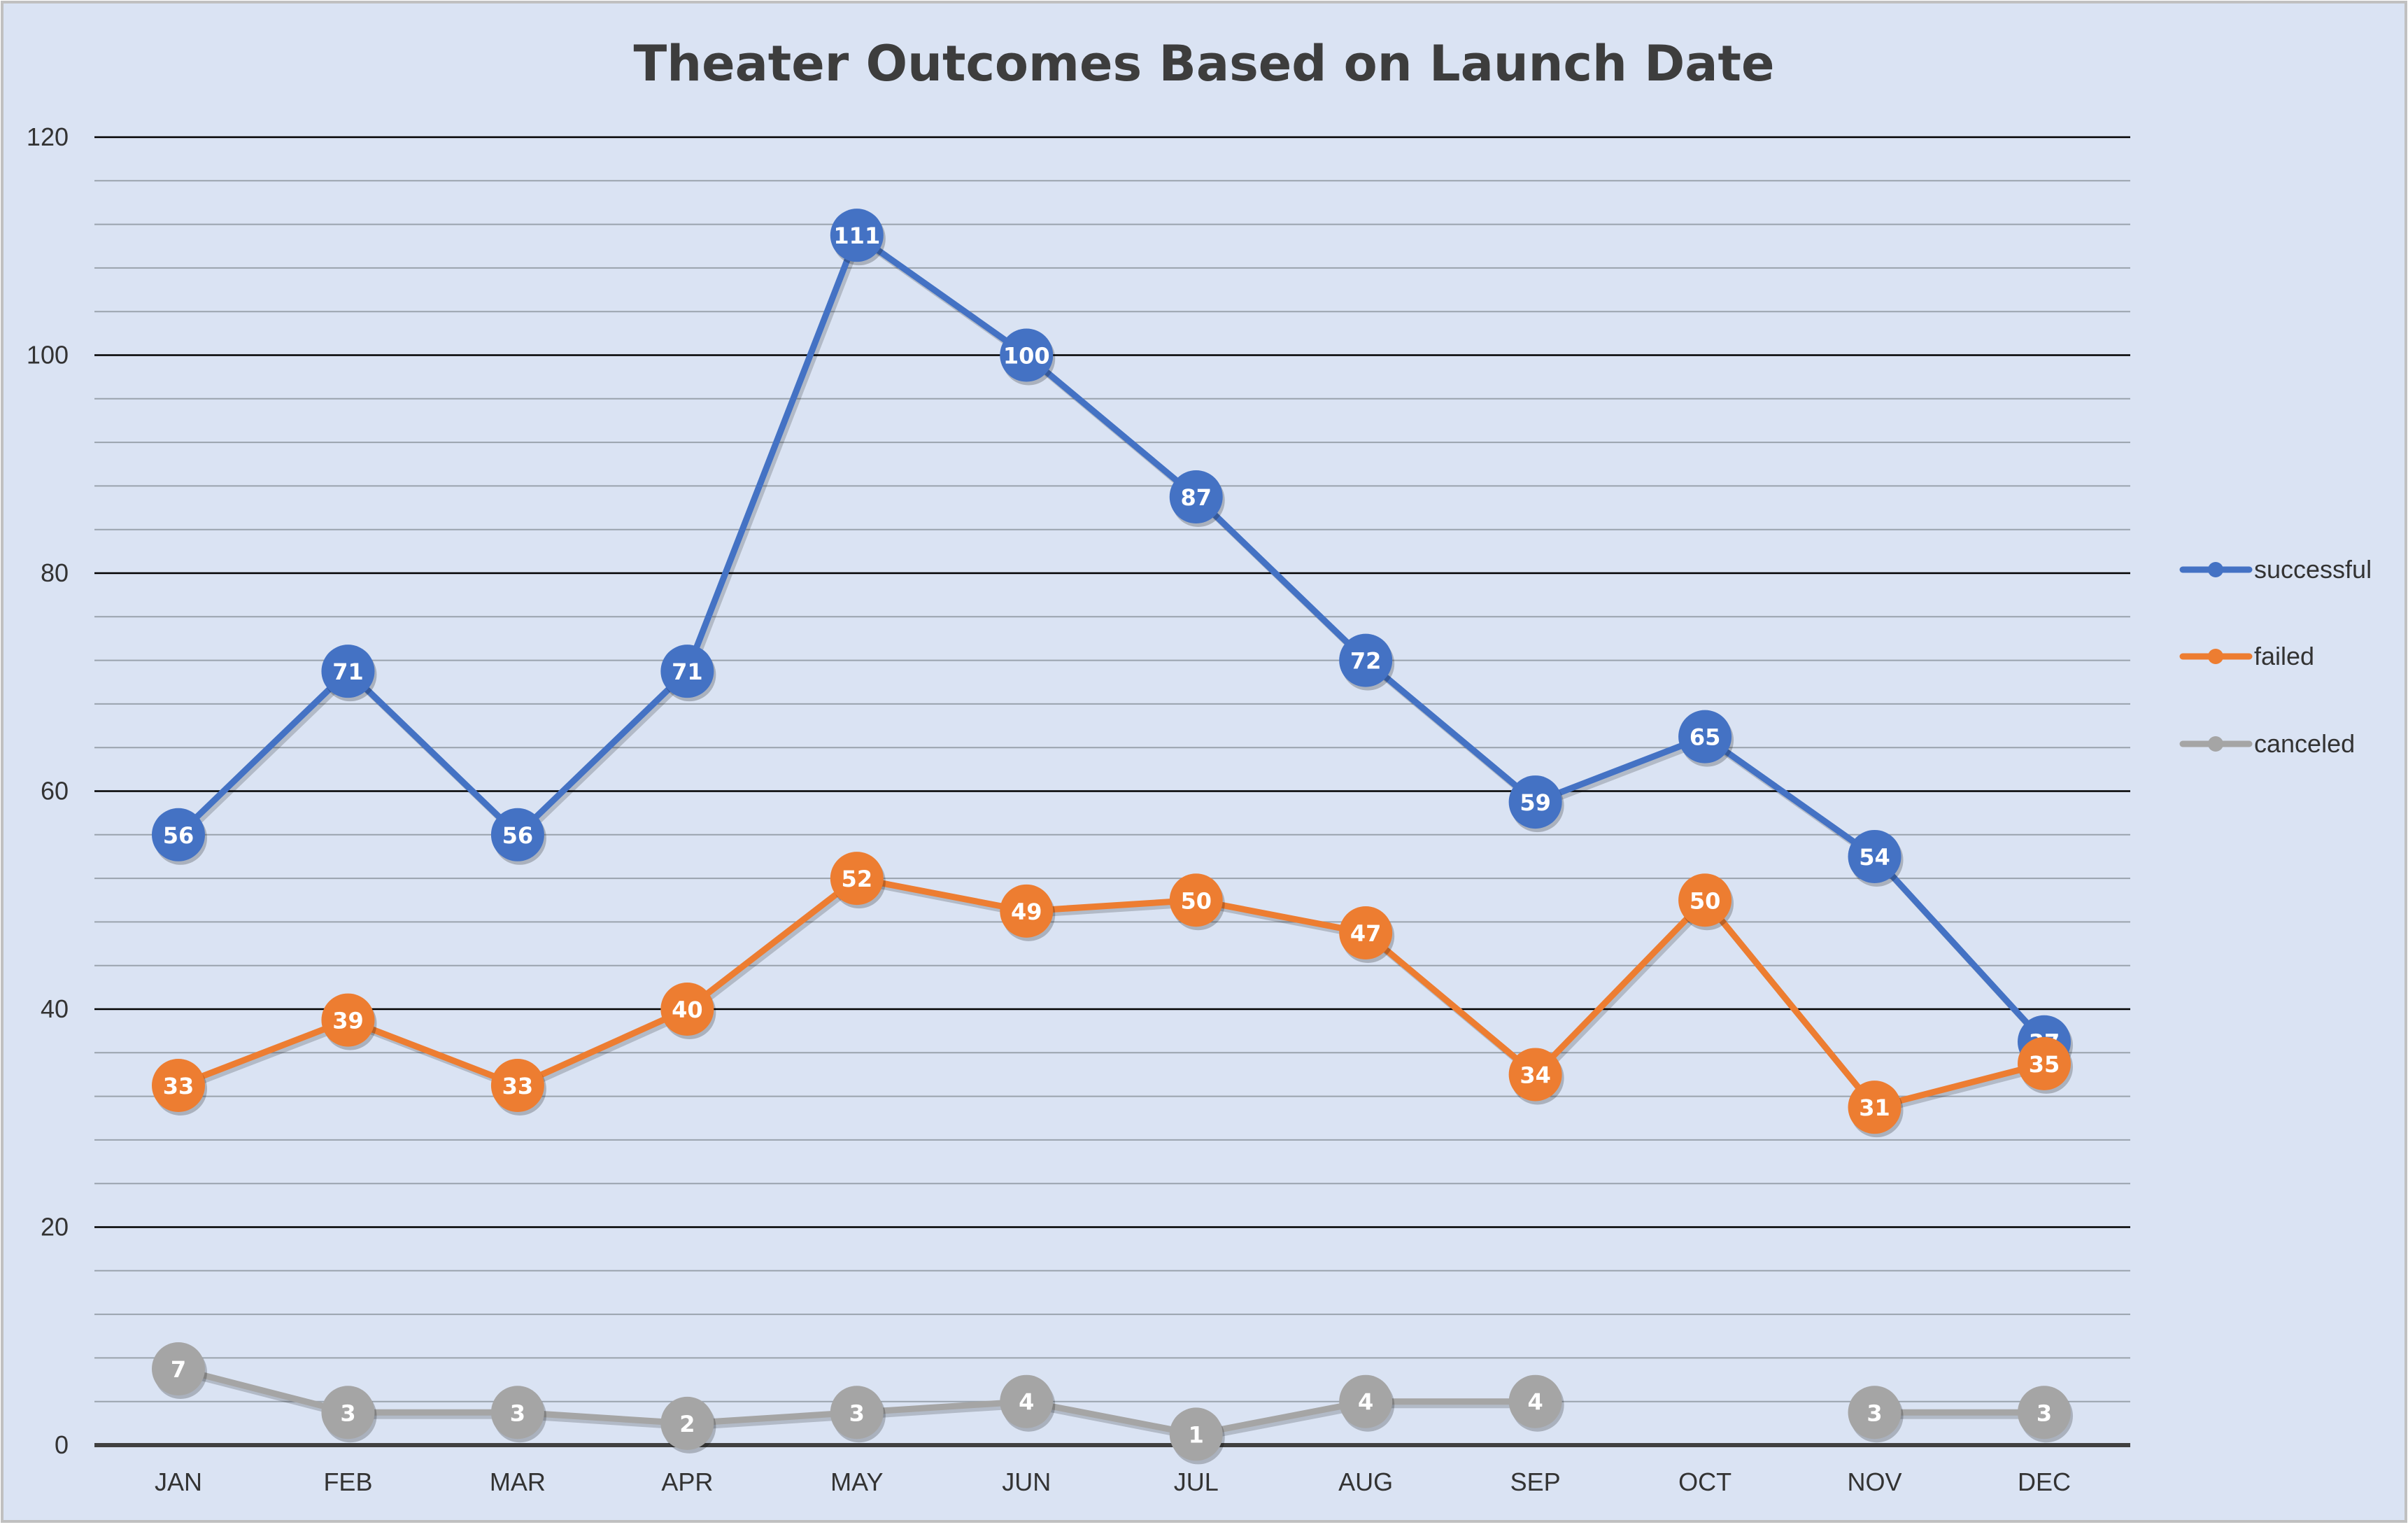  I want to click on y-tick-label: 60, so click(55, 791).